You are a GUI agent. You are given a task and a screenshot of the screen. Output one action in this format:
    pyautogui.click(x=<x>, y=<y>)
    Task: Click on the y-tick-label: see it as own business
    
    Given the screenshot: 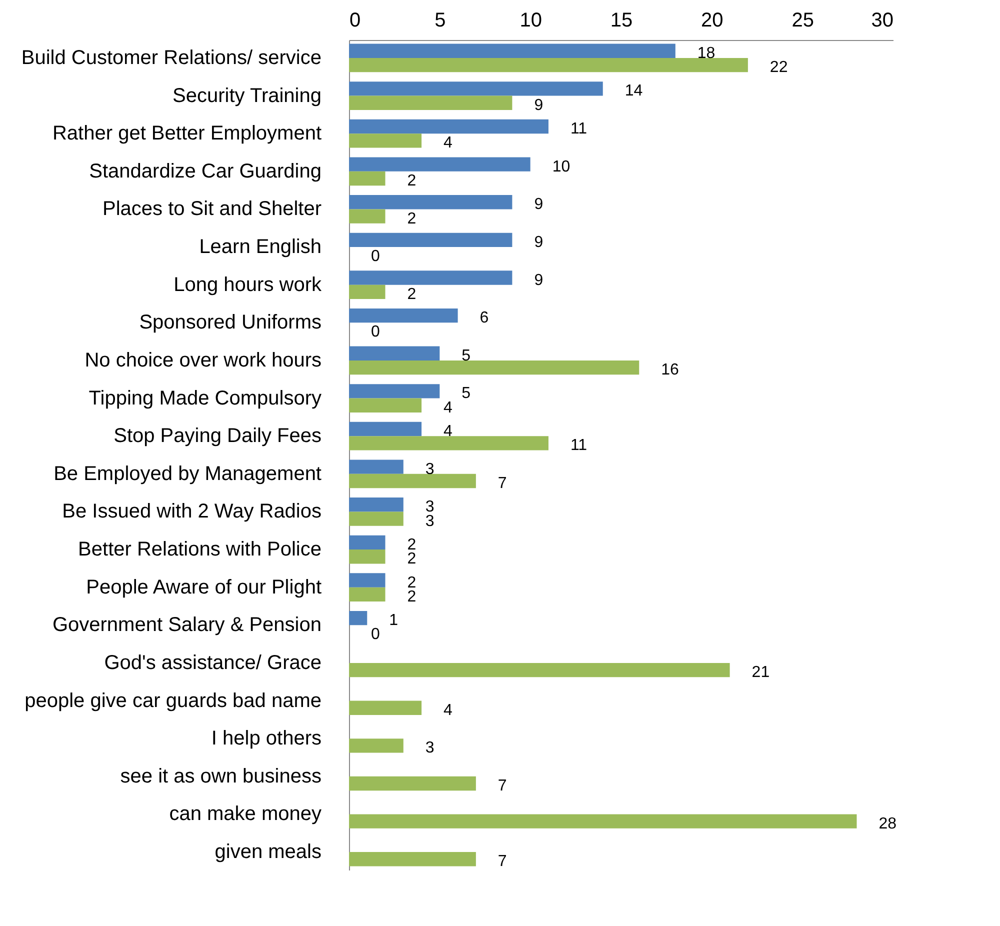 What is the action you would take?
    pyautogui.click(x=221, y=776)
    